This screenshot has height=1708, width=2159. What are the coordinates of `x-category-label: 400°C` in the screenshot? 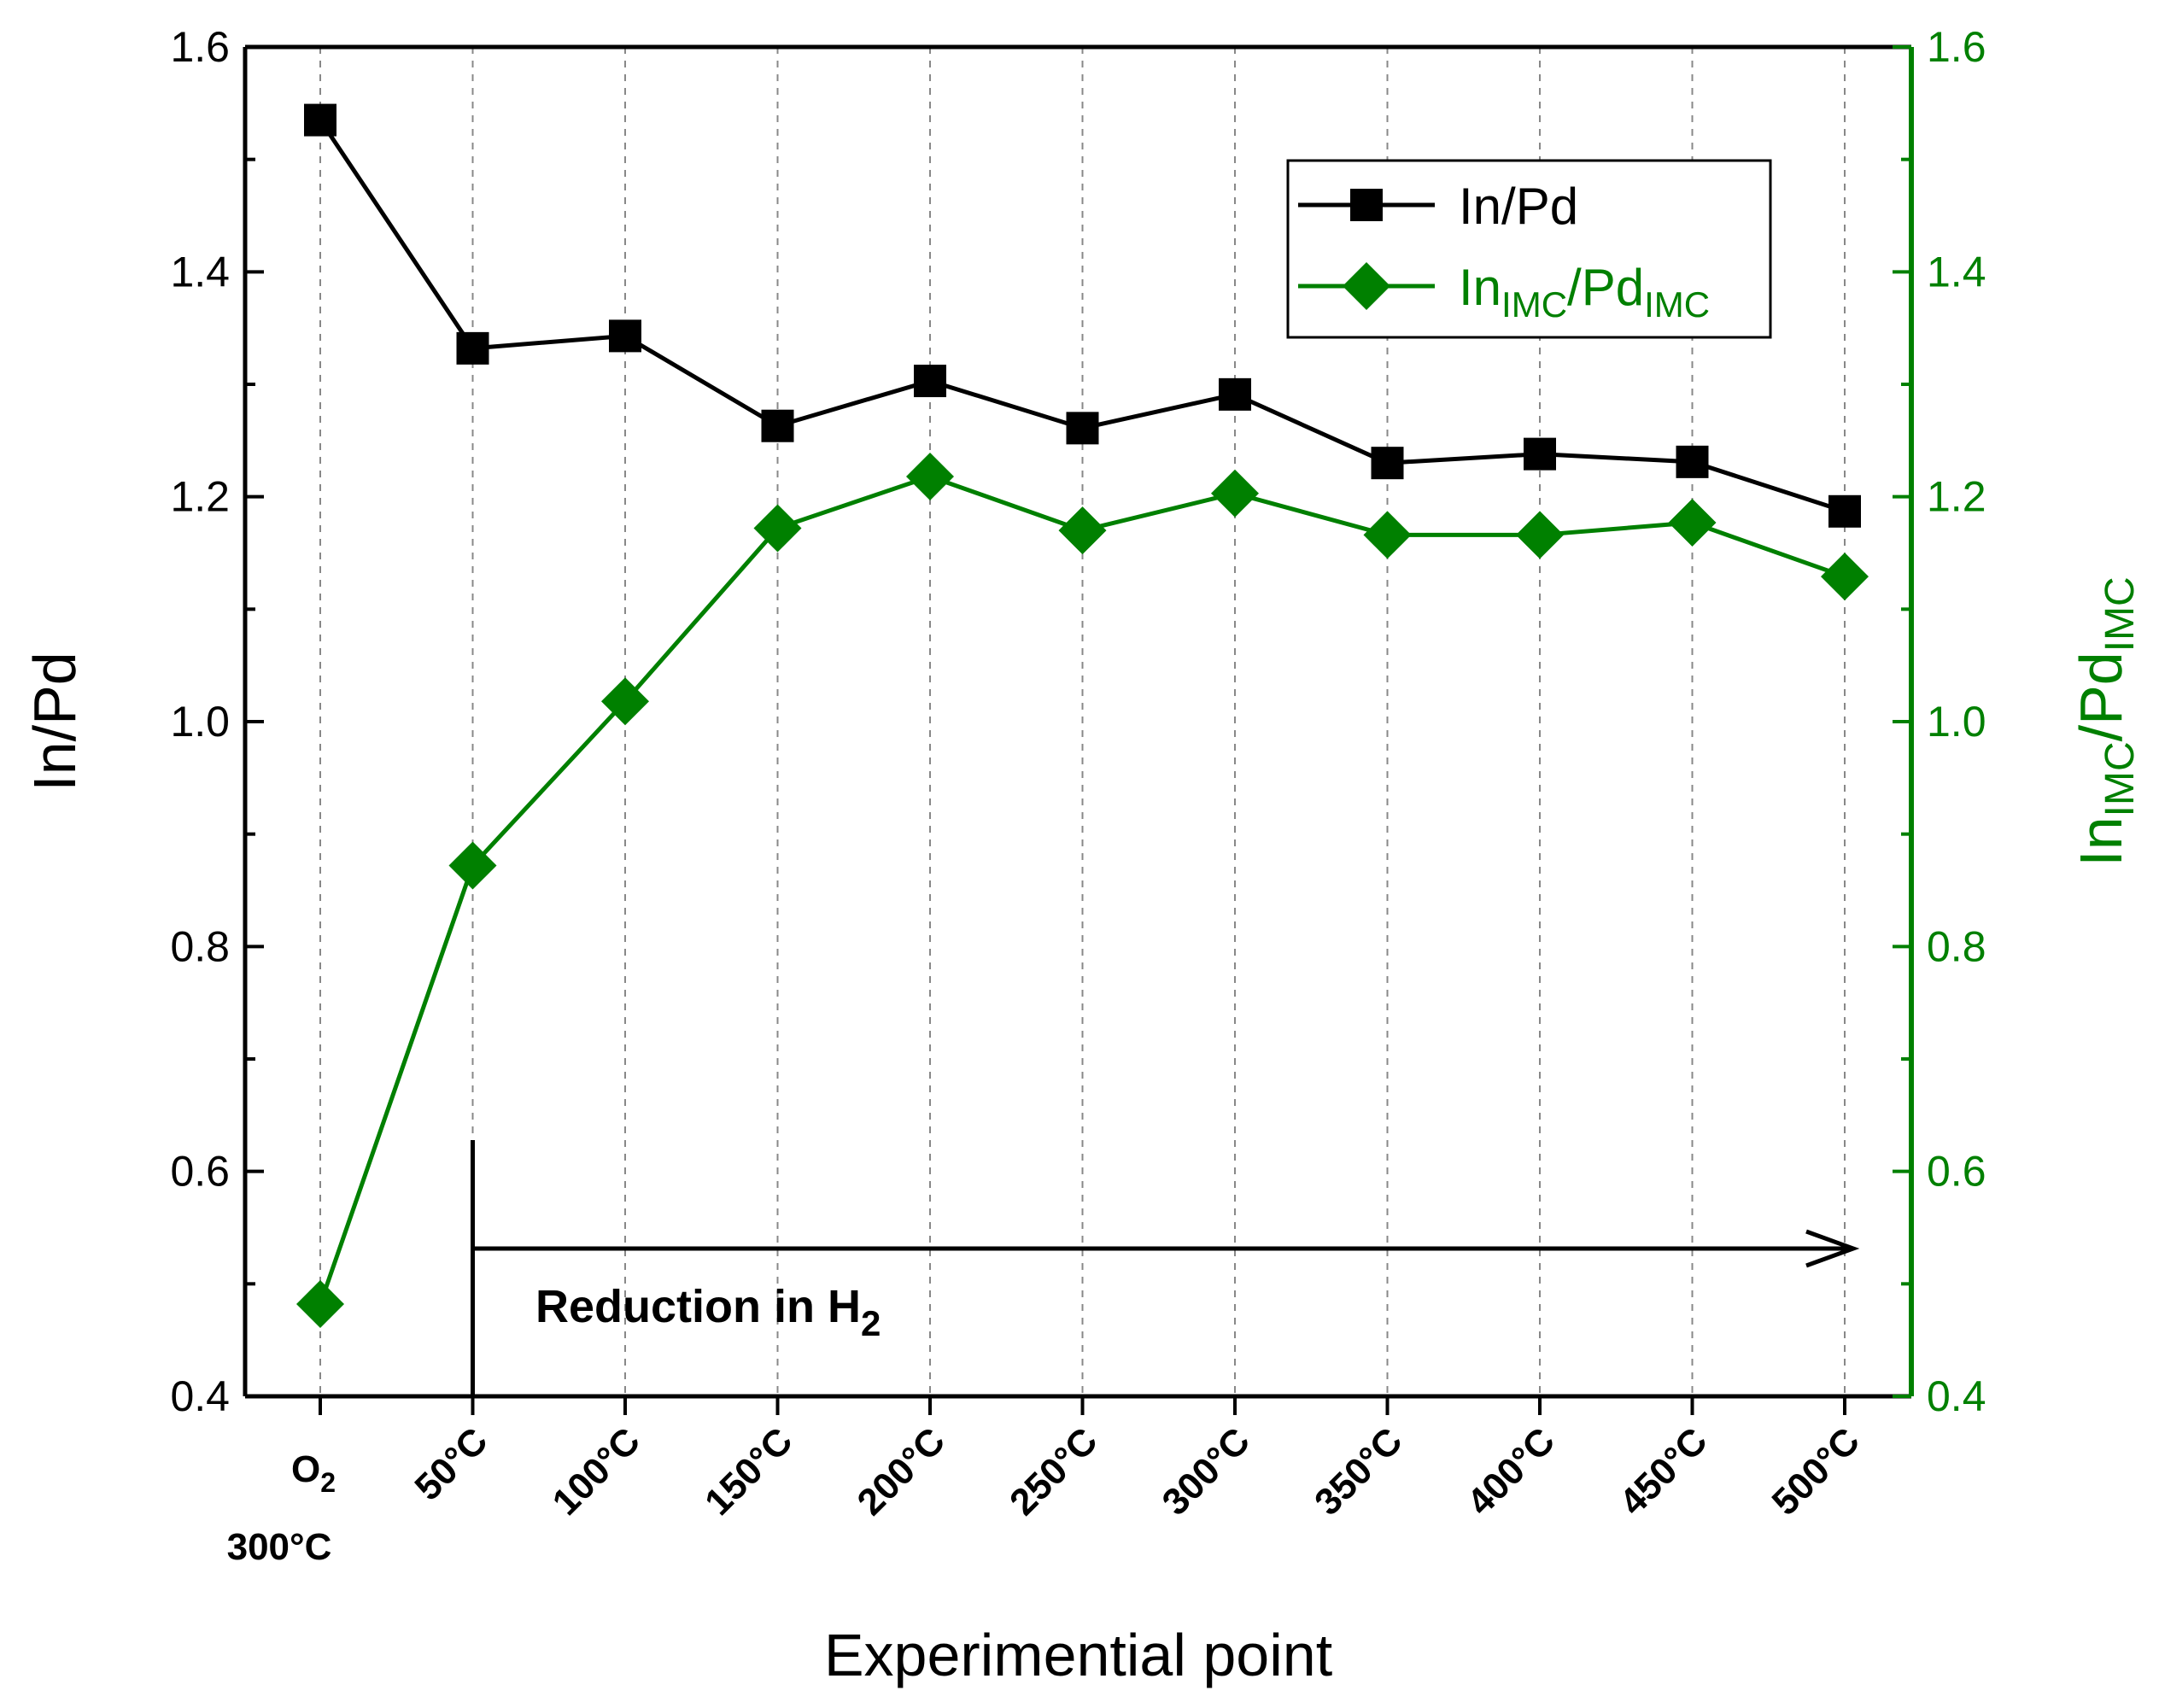 It's located at (1511, 1471).